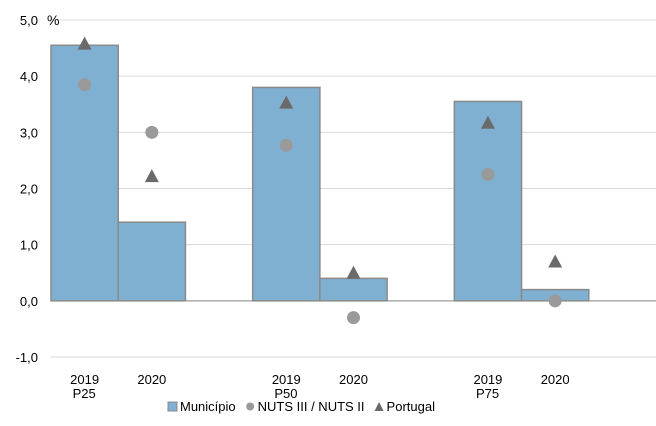 This screenshot has height=426, width=656. What do you see at coordinates (29, 20) in the screenshot?
I see `y-tick-label: 5,0` at bounding box center [29, 20].